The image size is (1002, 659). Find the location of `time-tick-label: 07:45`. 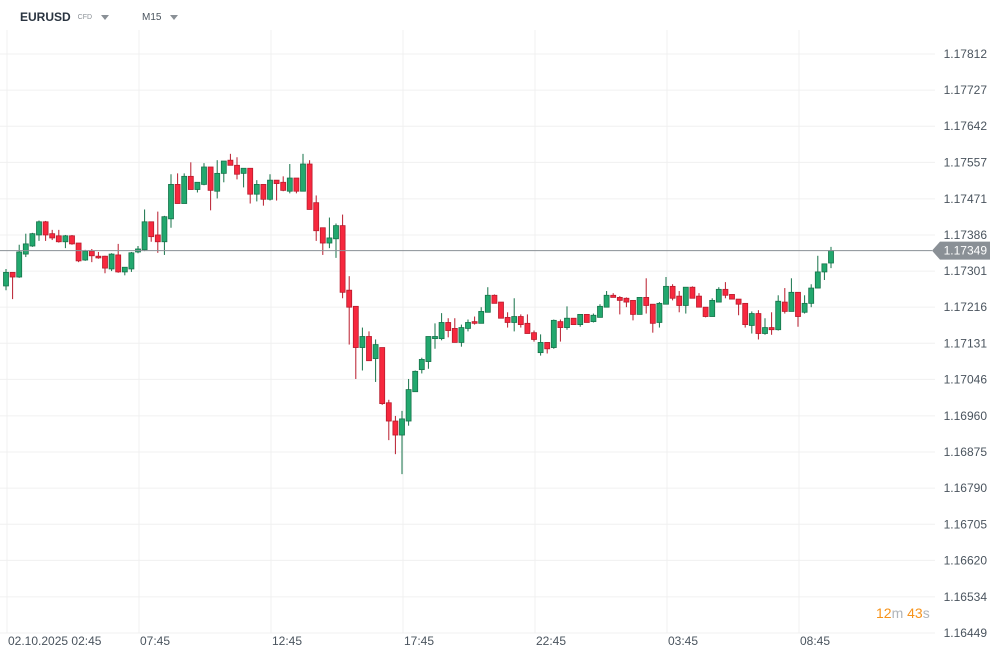

time-tick-label: 07:45 is located at coordinates (155, 641).